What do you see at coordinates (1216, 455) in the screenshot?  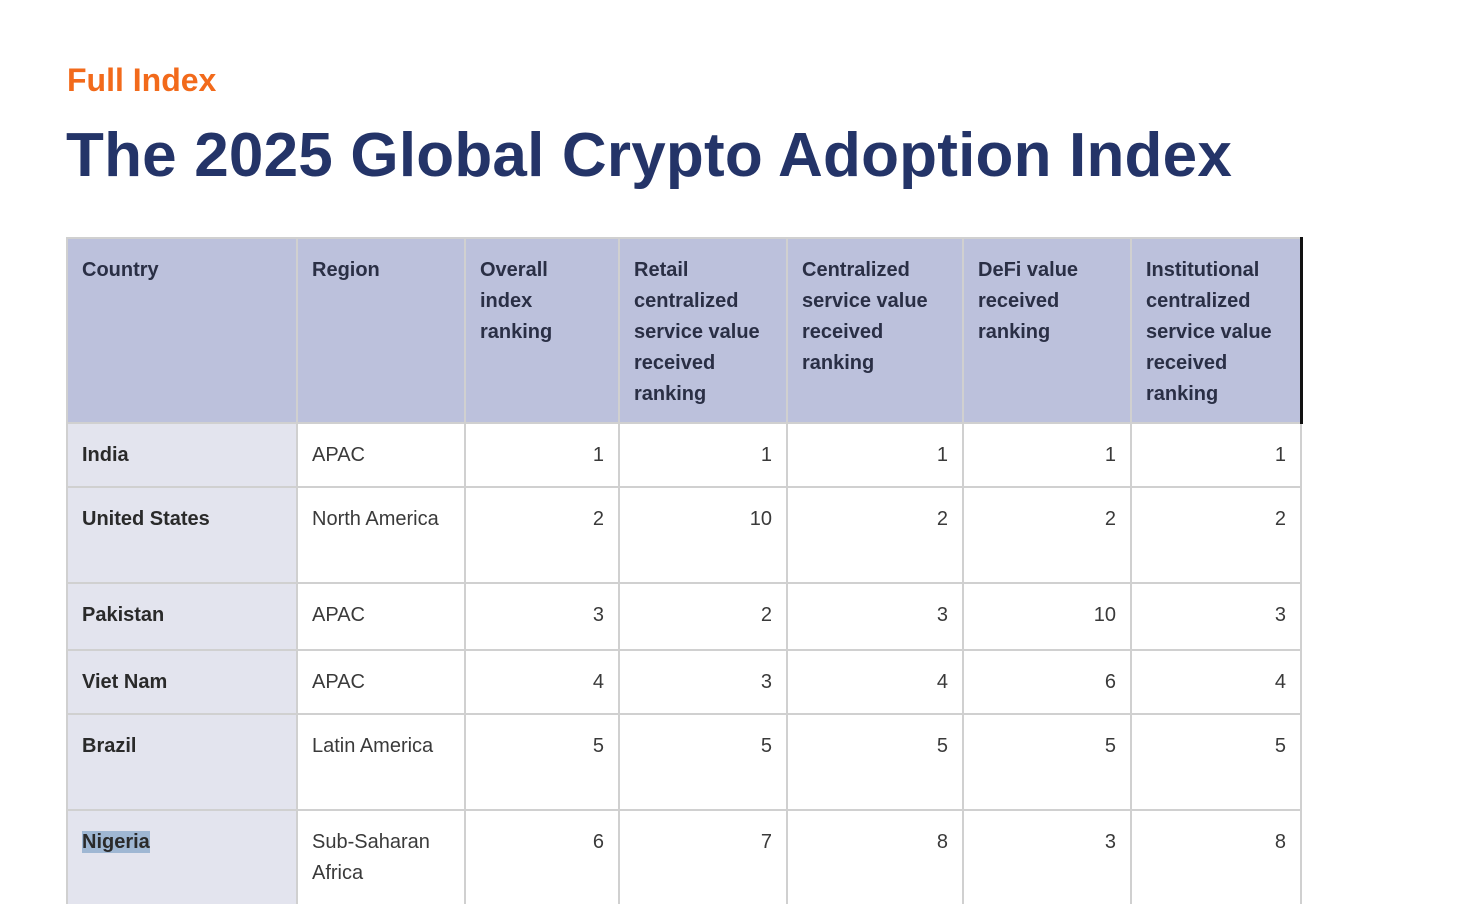 I see `cell-institutional: 1` at bounding box center [1216, 455].